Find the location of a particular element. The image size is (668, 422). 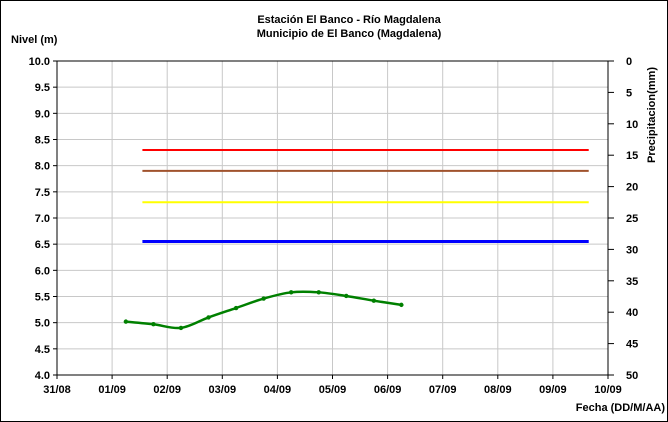

x-tick-label: 09/09 is located at coordinates (553, 390).